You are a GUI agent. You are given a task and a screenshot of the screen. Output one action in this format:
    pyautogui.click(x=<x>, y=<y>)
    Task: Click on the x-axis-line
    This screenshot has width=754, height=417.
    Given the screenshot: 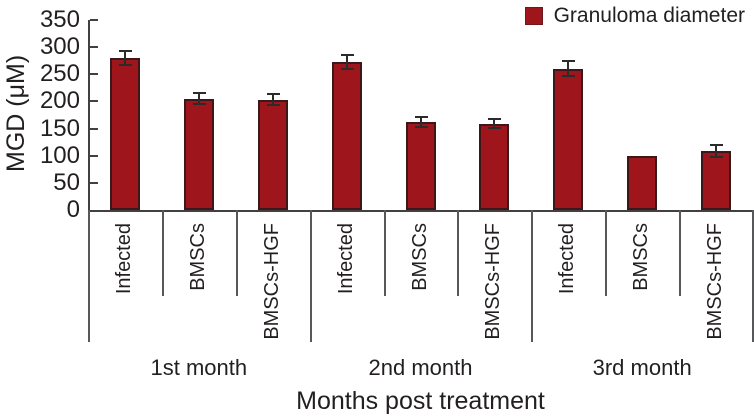 What is the action you would take?
    pyautogui.click(x=420, y=211)
    